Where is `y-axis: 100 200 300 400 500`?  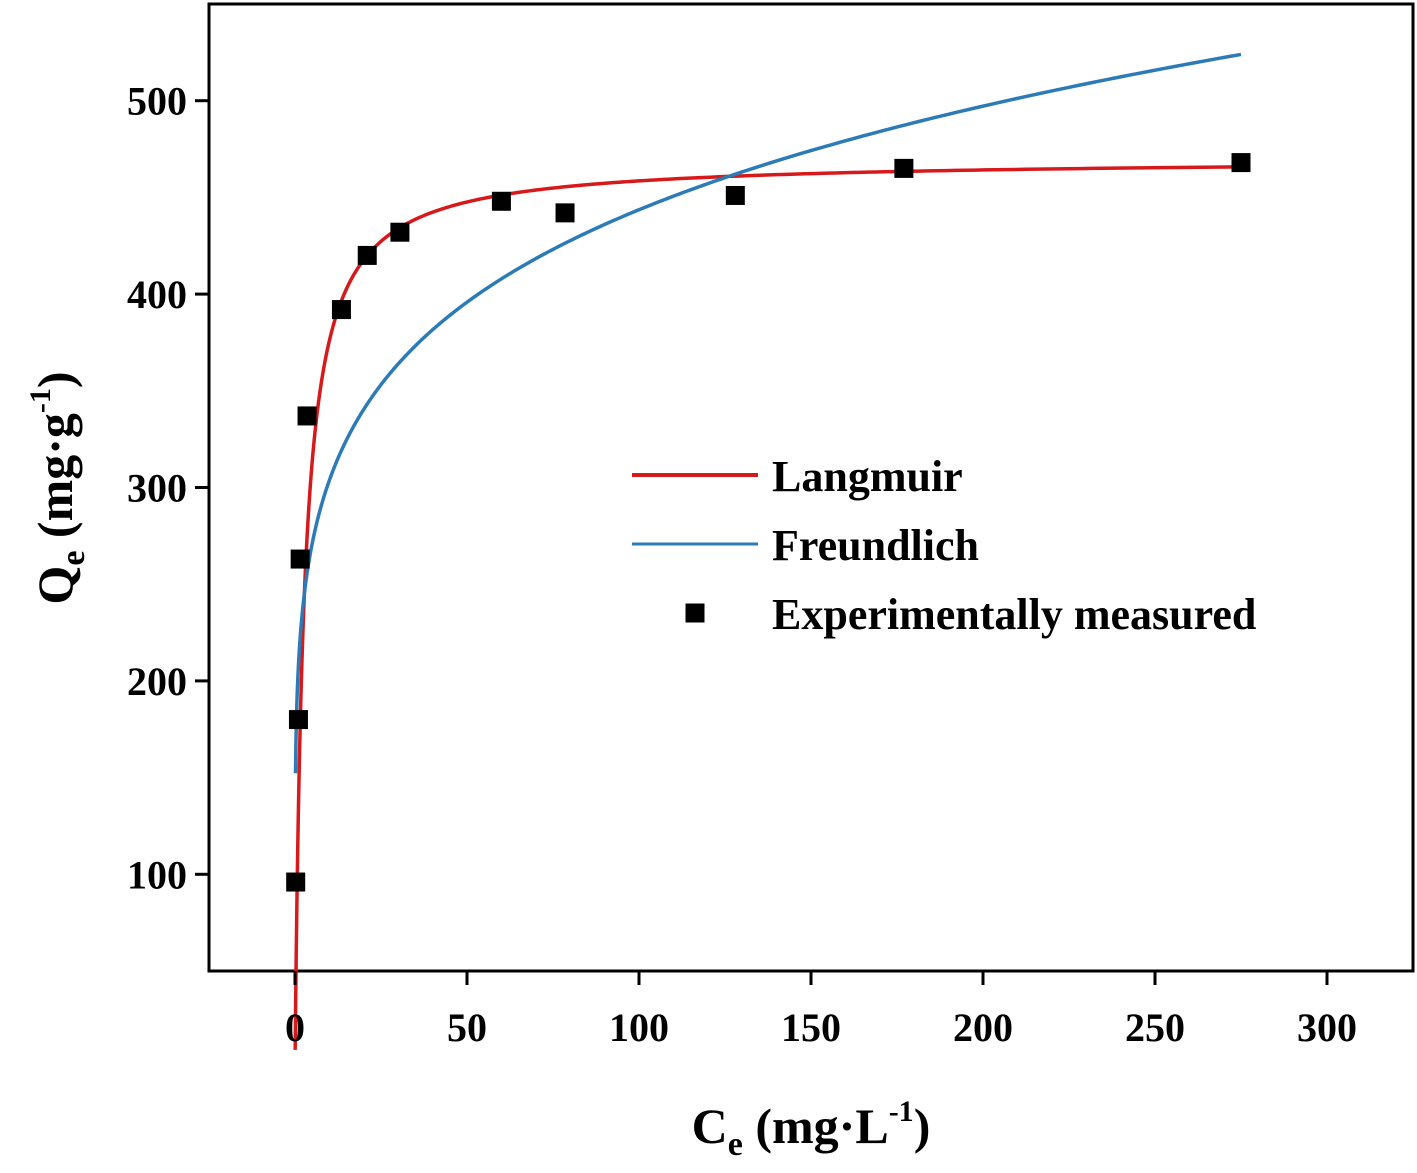
y-axis: 100 200 300 400 500 is located at coordinates (168, 488).